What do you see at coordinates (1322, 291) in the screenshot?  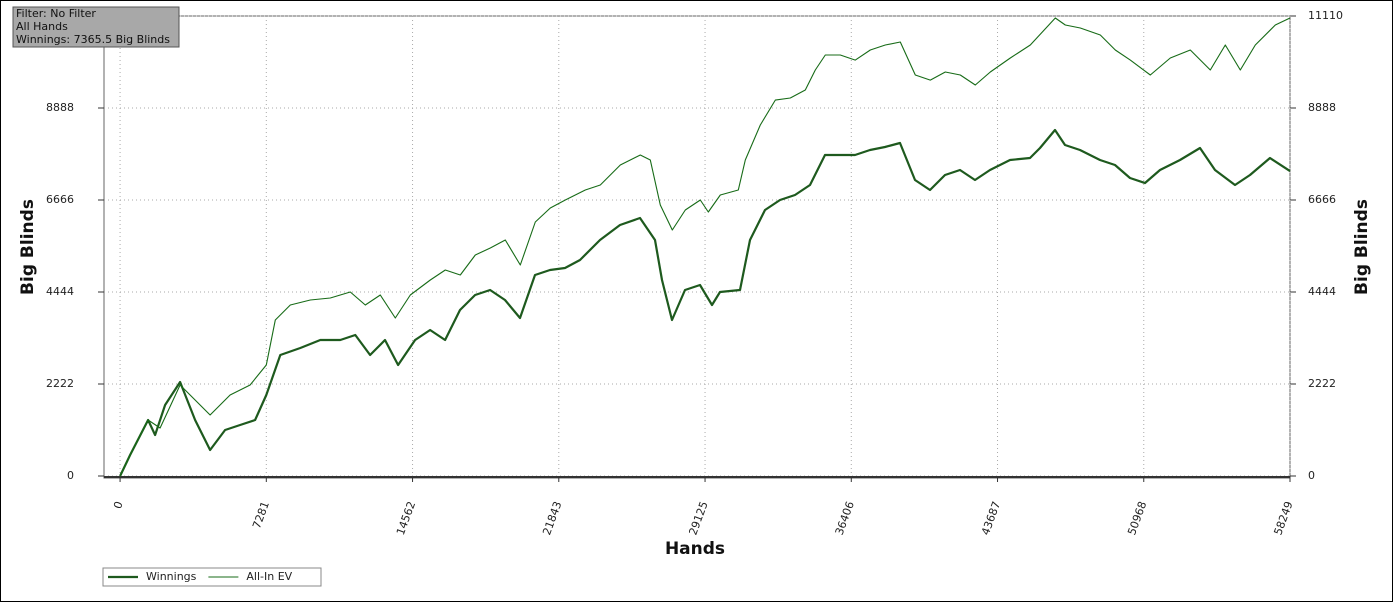 I see `y2-tick-label: 4444` at bounding box center [1322, 291].